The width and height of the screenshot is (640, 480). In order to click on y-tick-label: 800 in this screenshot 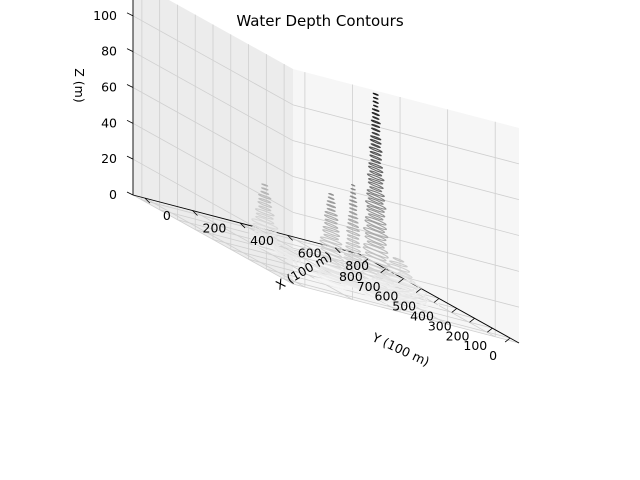, I will do `click(351, 276)`.